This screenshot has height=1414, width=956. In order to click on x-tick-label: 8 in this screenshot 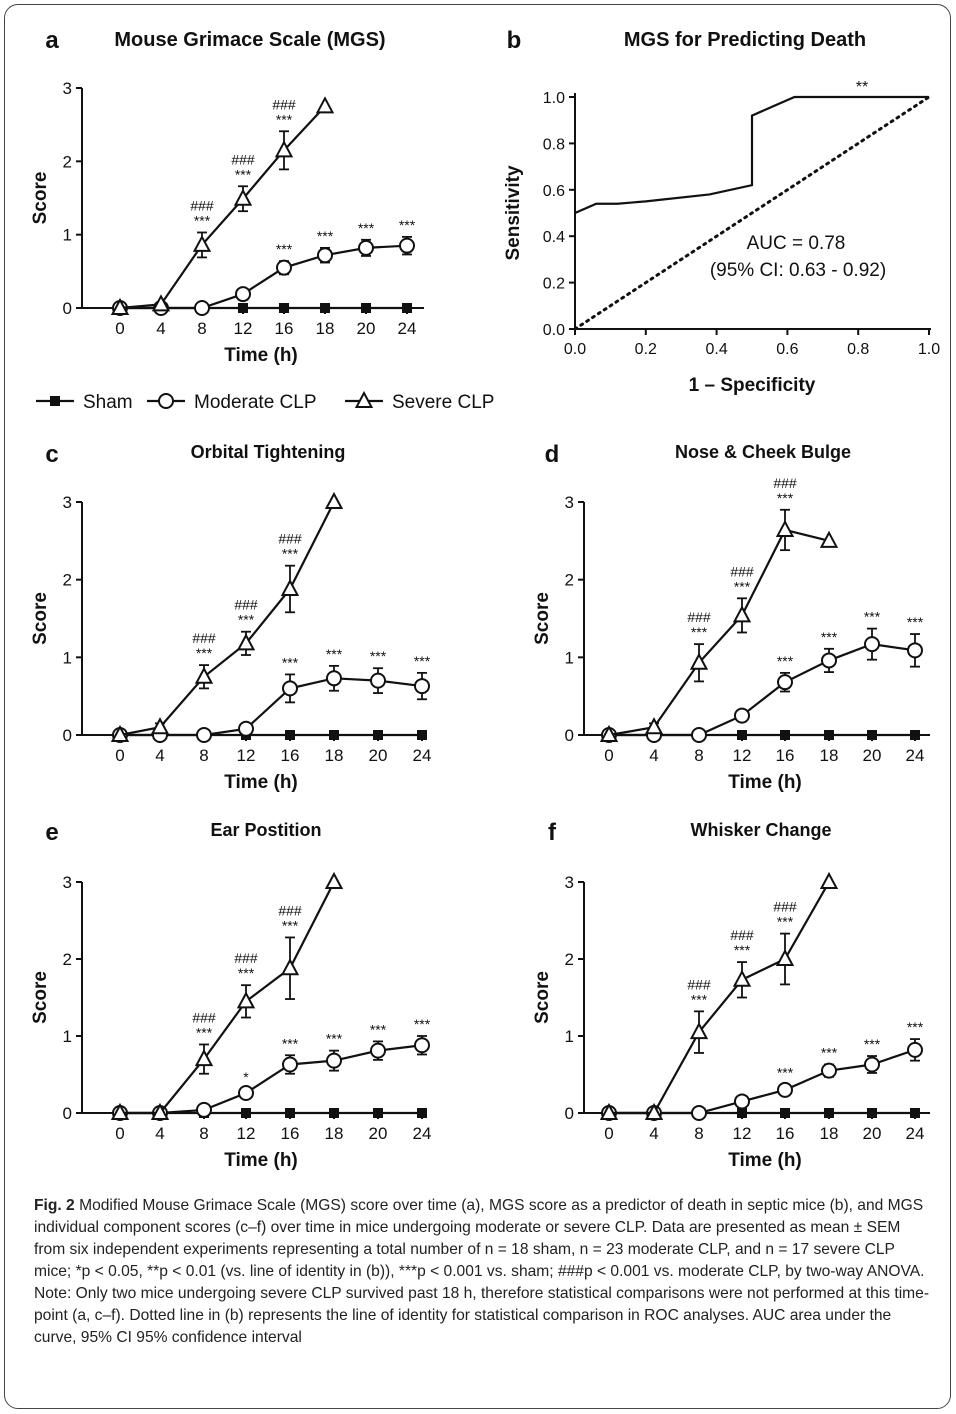, I will do `click(698, 1133)`.